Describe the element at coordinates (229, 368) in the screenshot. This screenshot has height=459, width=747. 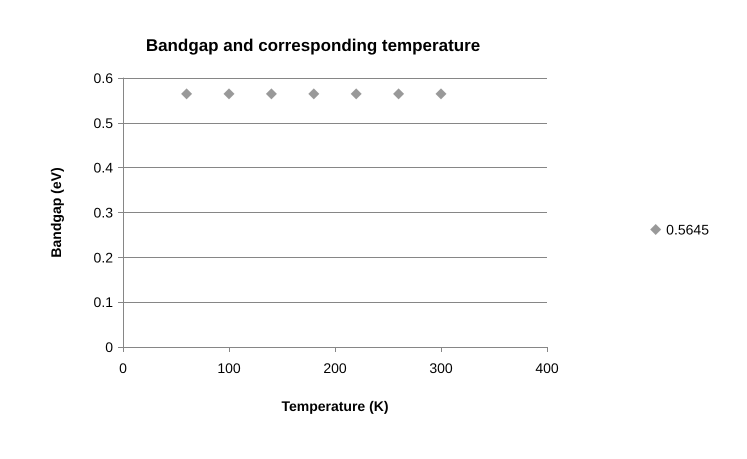
I see `x-tick-label: 100` at that location.